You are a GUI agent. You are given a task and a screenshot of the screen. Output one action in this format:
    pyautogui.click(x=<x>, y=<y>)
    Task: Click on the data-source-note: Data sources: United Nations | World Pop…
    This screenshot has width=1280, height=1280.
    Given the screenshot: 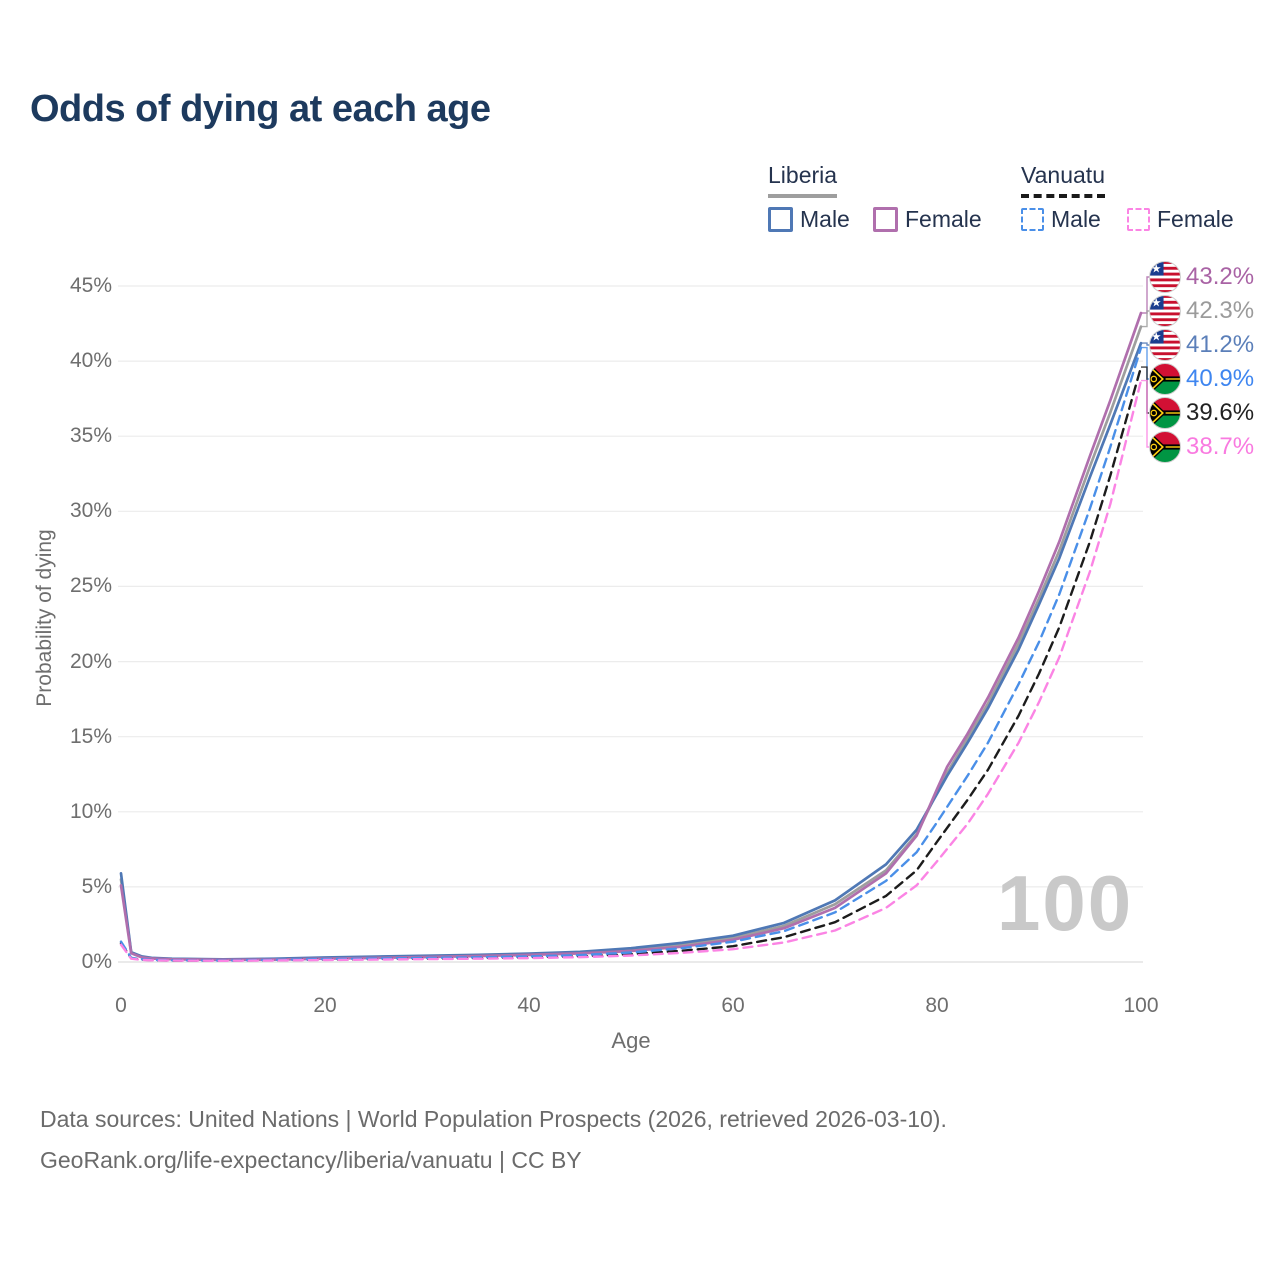 What is the action you would take?
    pyautogui.click(x=493, y=1119)
    